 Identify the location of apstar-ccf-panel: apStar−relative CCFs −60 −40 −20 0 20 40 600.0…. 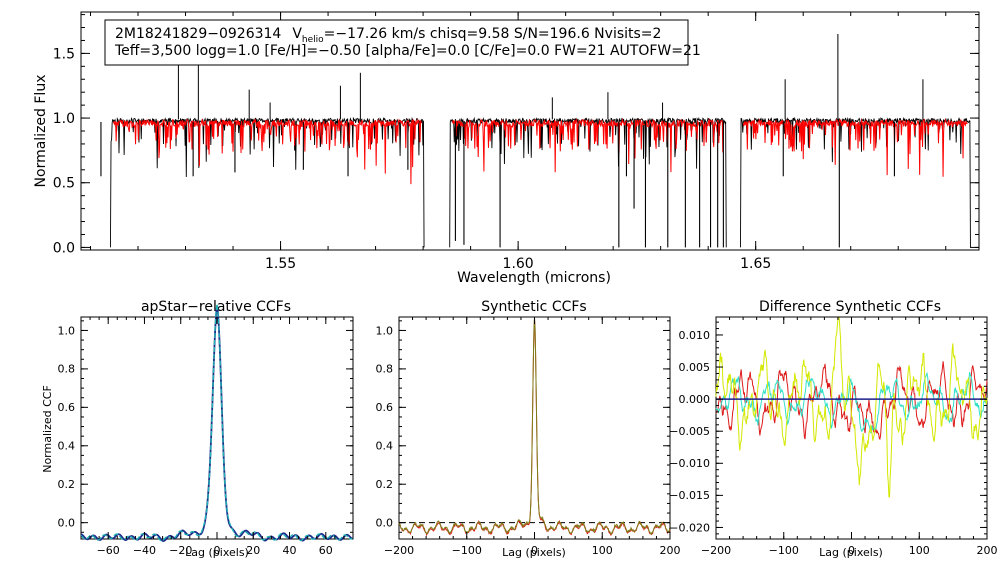
(197, 429).